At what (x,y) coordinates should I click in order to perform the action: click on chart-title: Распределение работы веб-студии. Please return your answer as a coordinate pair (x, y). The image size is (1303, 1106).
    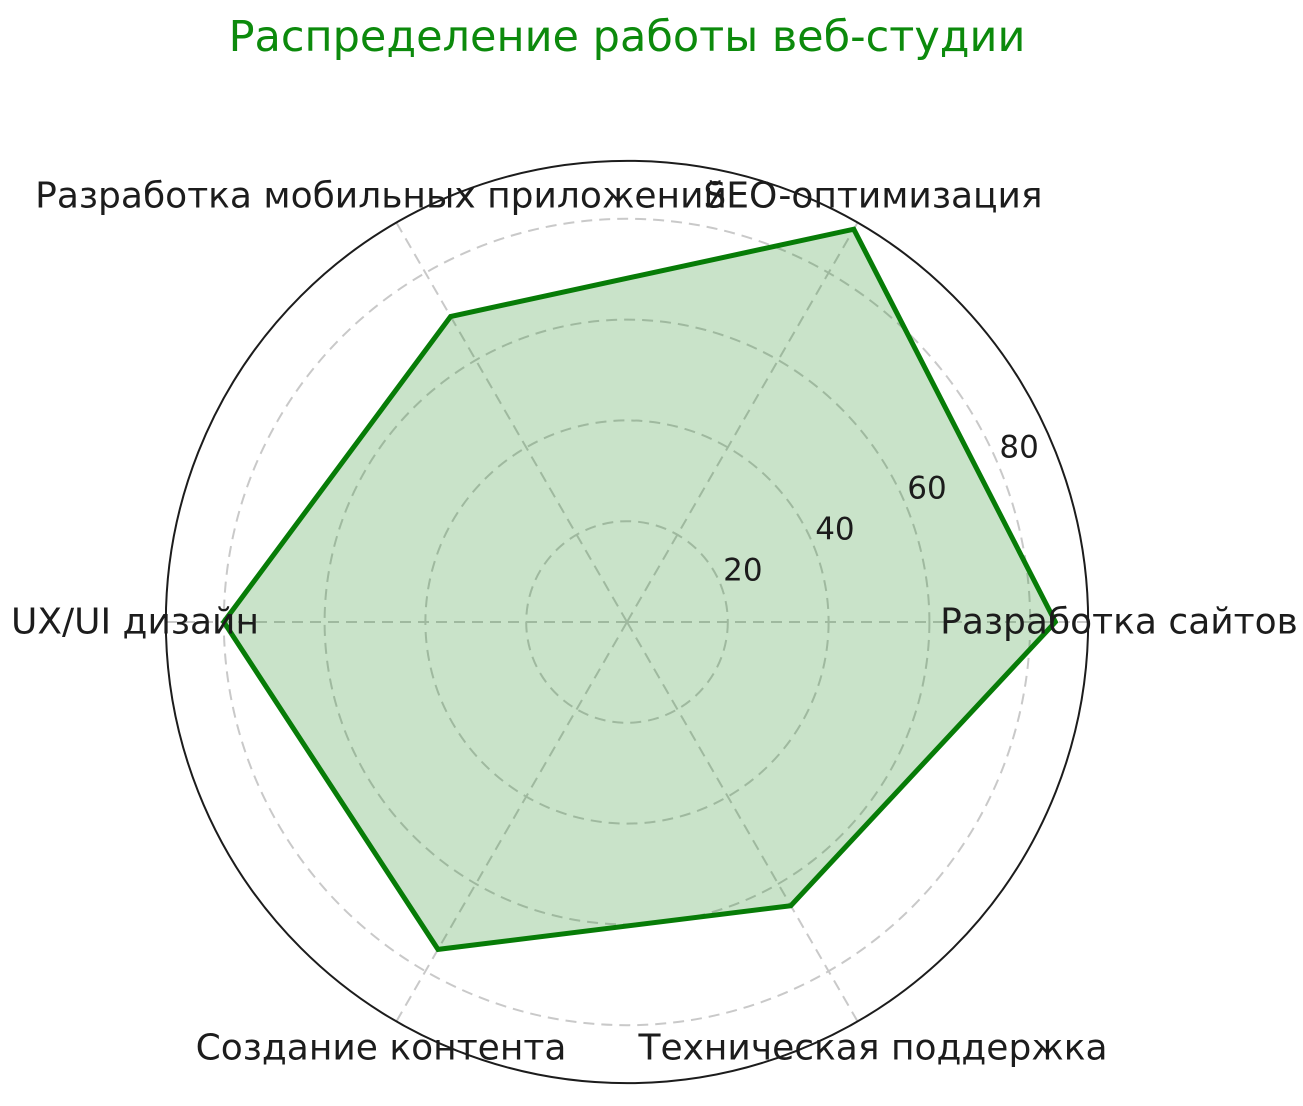
    Looking at the image, I should click on (627, 37).